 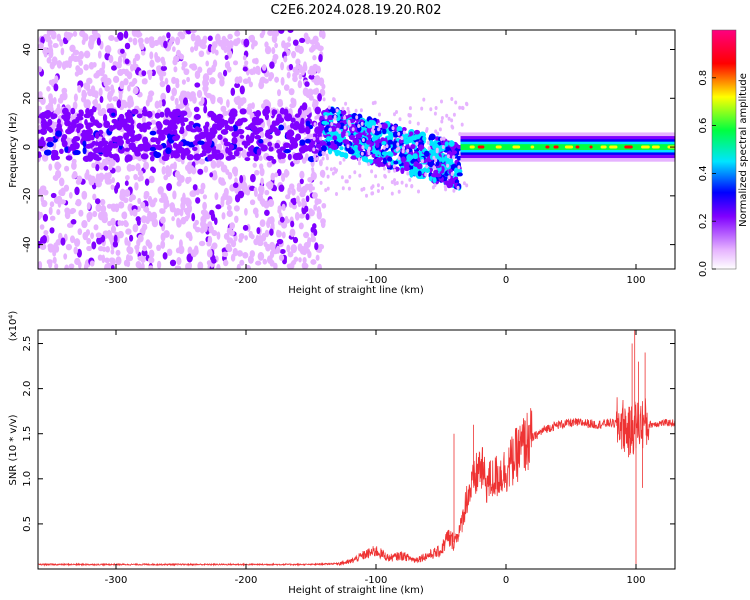 What do you see at coordinates (703, 126) in the screenshot?
I see `colorbar-tick-label: 0.6` at bounding box center [703, 126].